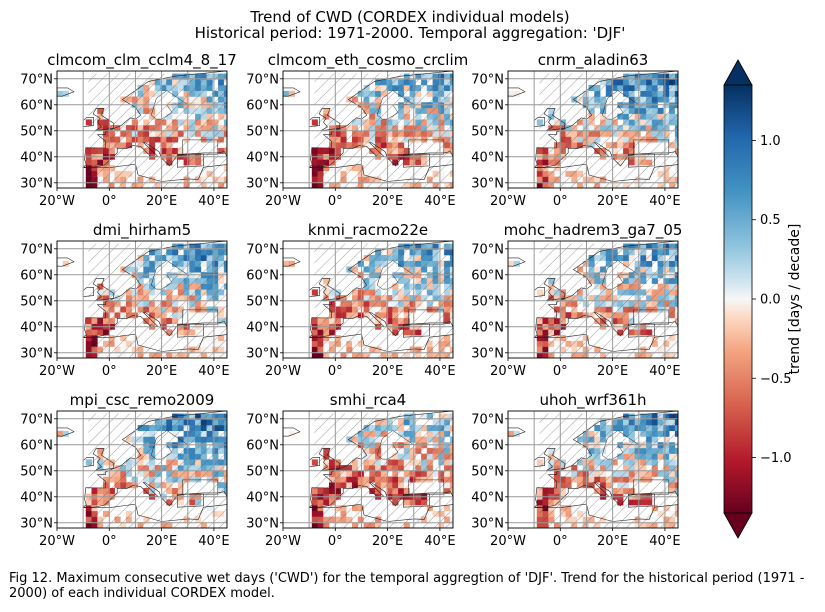 The image size is (825, 612). Describe the element at coordinates (142, 60) in the screenshot. I see `panel-title: clmcom_clm_cclm4_8_17` at that location.